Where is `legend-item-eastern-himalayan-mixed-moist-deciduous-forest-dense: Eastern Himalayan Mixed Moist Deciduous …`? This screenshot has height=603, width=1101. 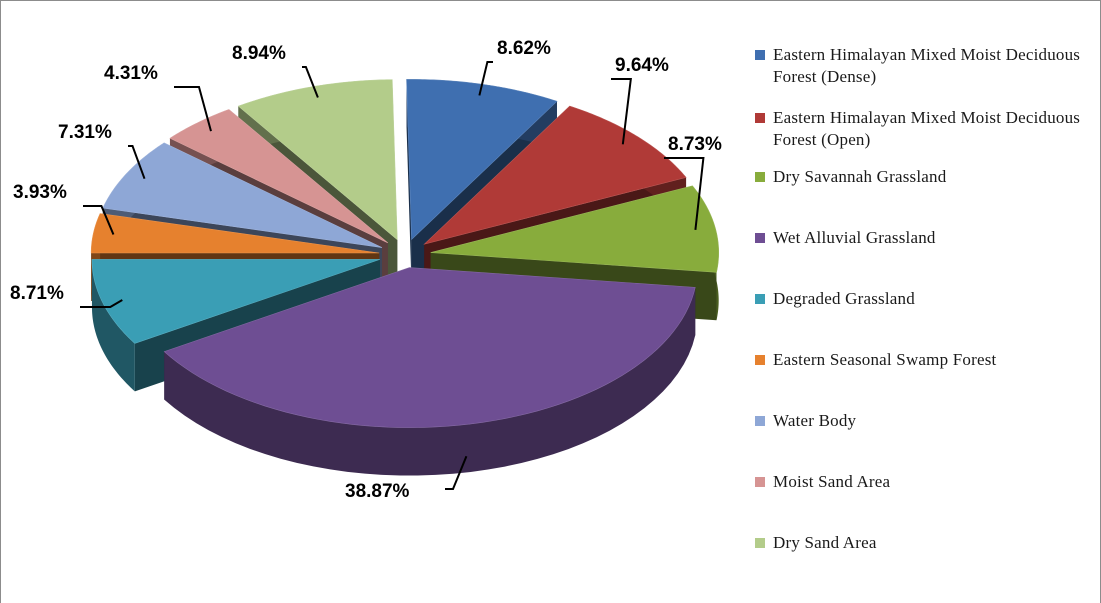 legend-item-eastern-himalayan-mixed-moist-deciduous-forest-dense: Eastern Himalayan Mixed Moist Deciduous … is located at coordinates (924, 66).